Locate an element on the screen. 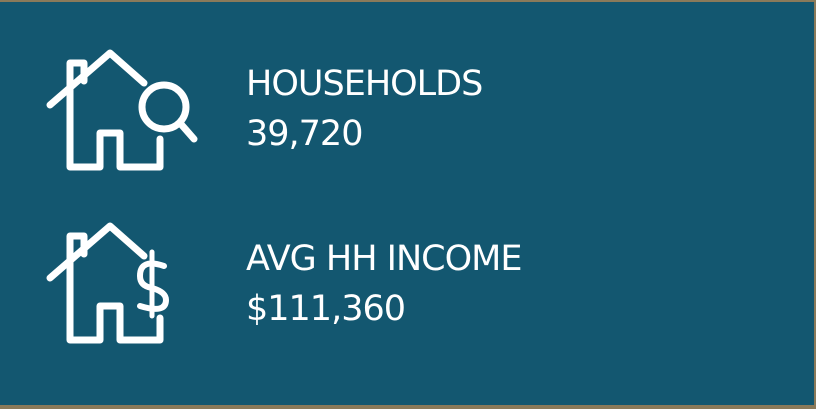 Image resolution: width=816 pixels, height=409 pixels. stat: HOUSEHOLDS 39,720 is located at coordinates (364, 109).